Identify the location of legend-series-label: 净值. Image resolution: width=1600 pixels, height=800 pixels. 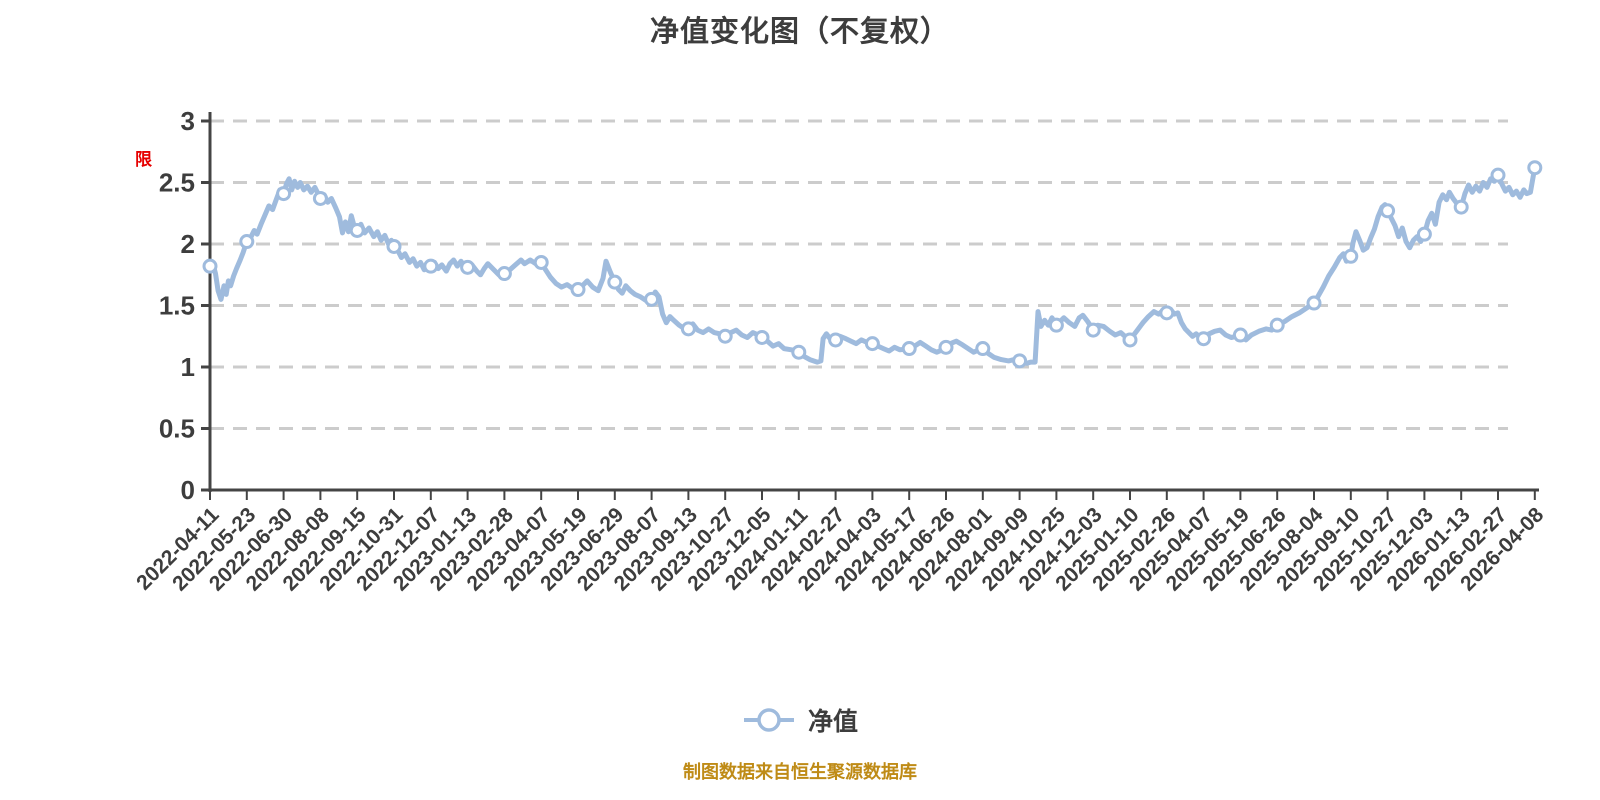
(832, 722).